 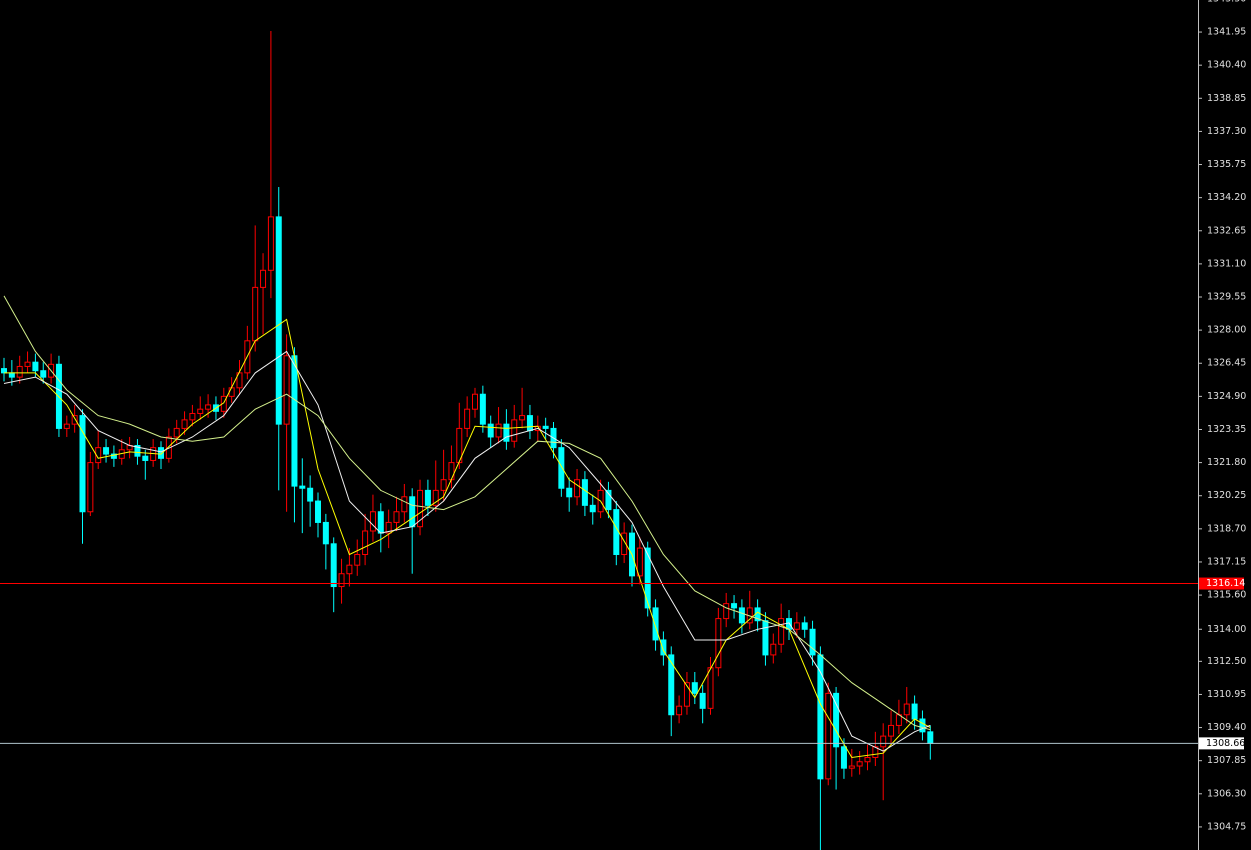 What do you see at coordinates (1226, 363) in the screenshot?
I see `y-tick-label: 1326.45` at bounding box center [1226, 363].